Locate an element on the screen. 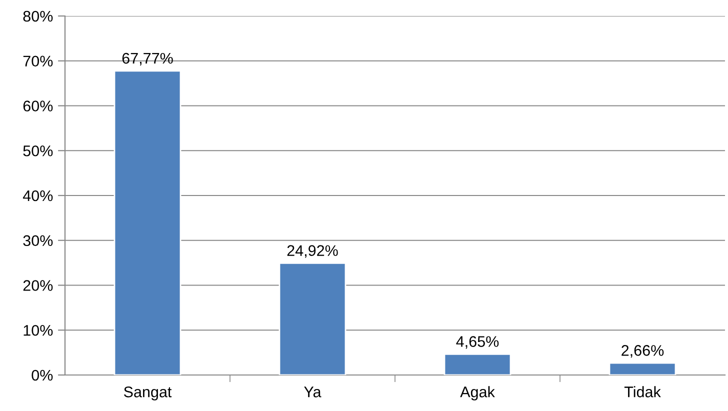 Image resolution: width=728 pixels, height=411 pixels. x-tick-label: Sangat is located at coordinates (148, 393).